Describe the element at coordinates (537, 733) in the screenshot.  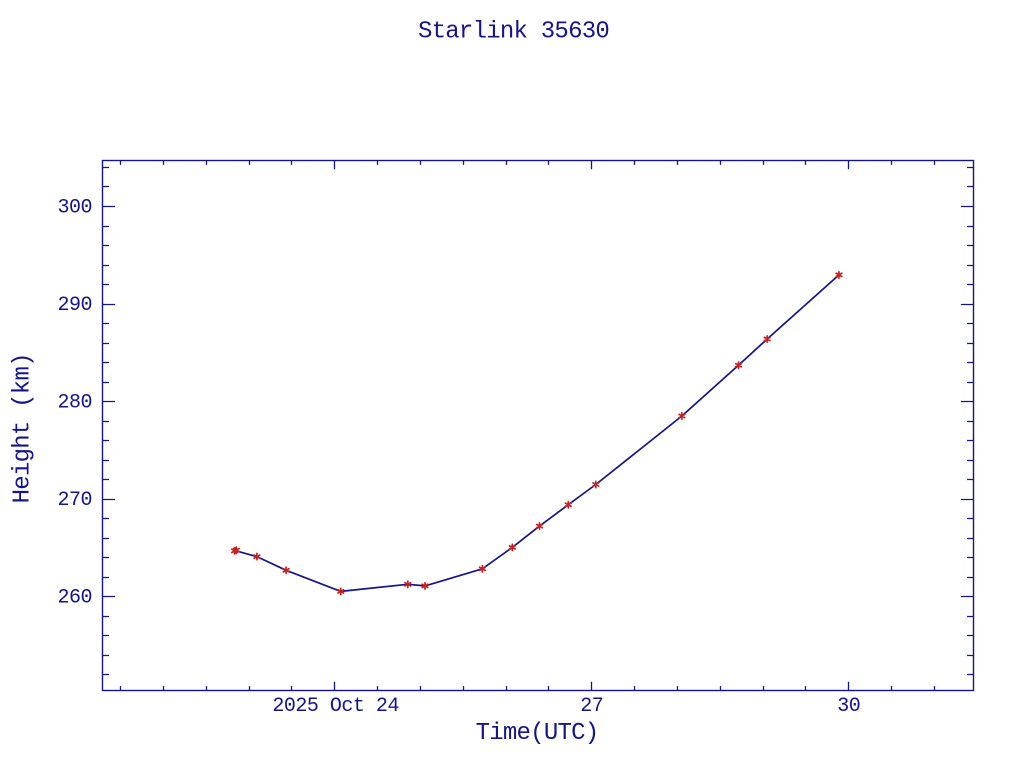
I see `svg-text: Time(UTC)` at that location.